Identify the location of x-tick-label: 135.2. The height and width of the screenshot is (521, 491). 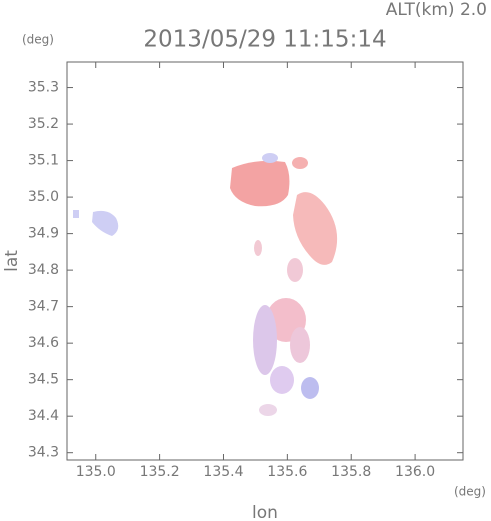
(160, 472).